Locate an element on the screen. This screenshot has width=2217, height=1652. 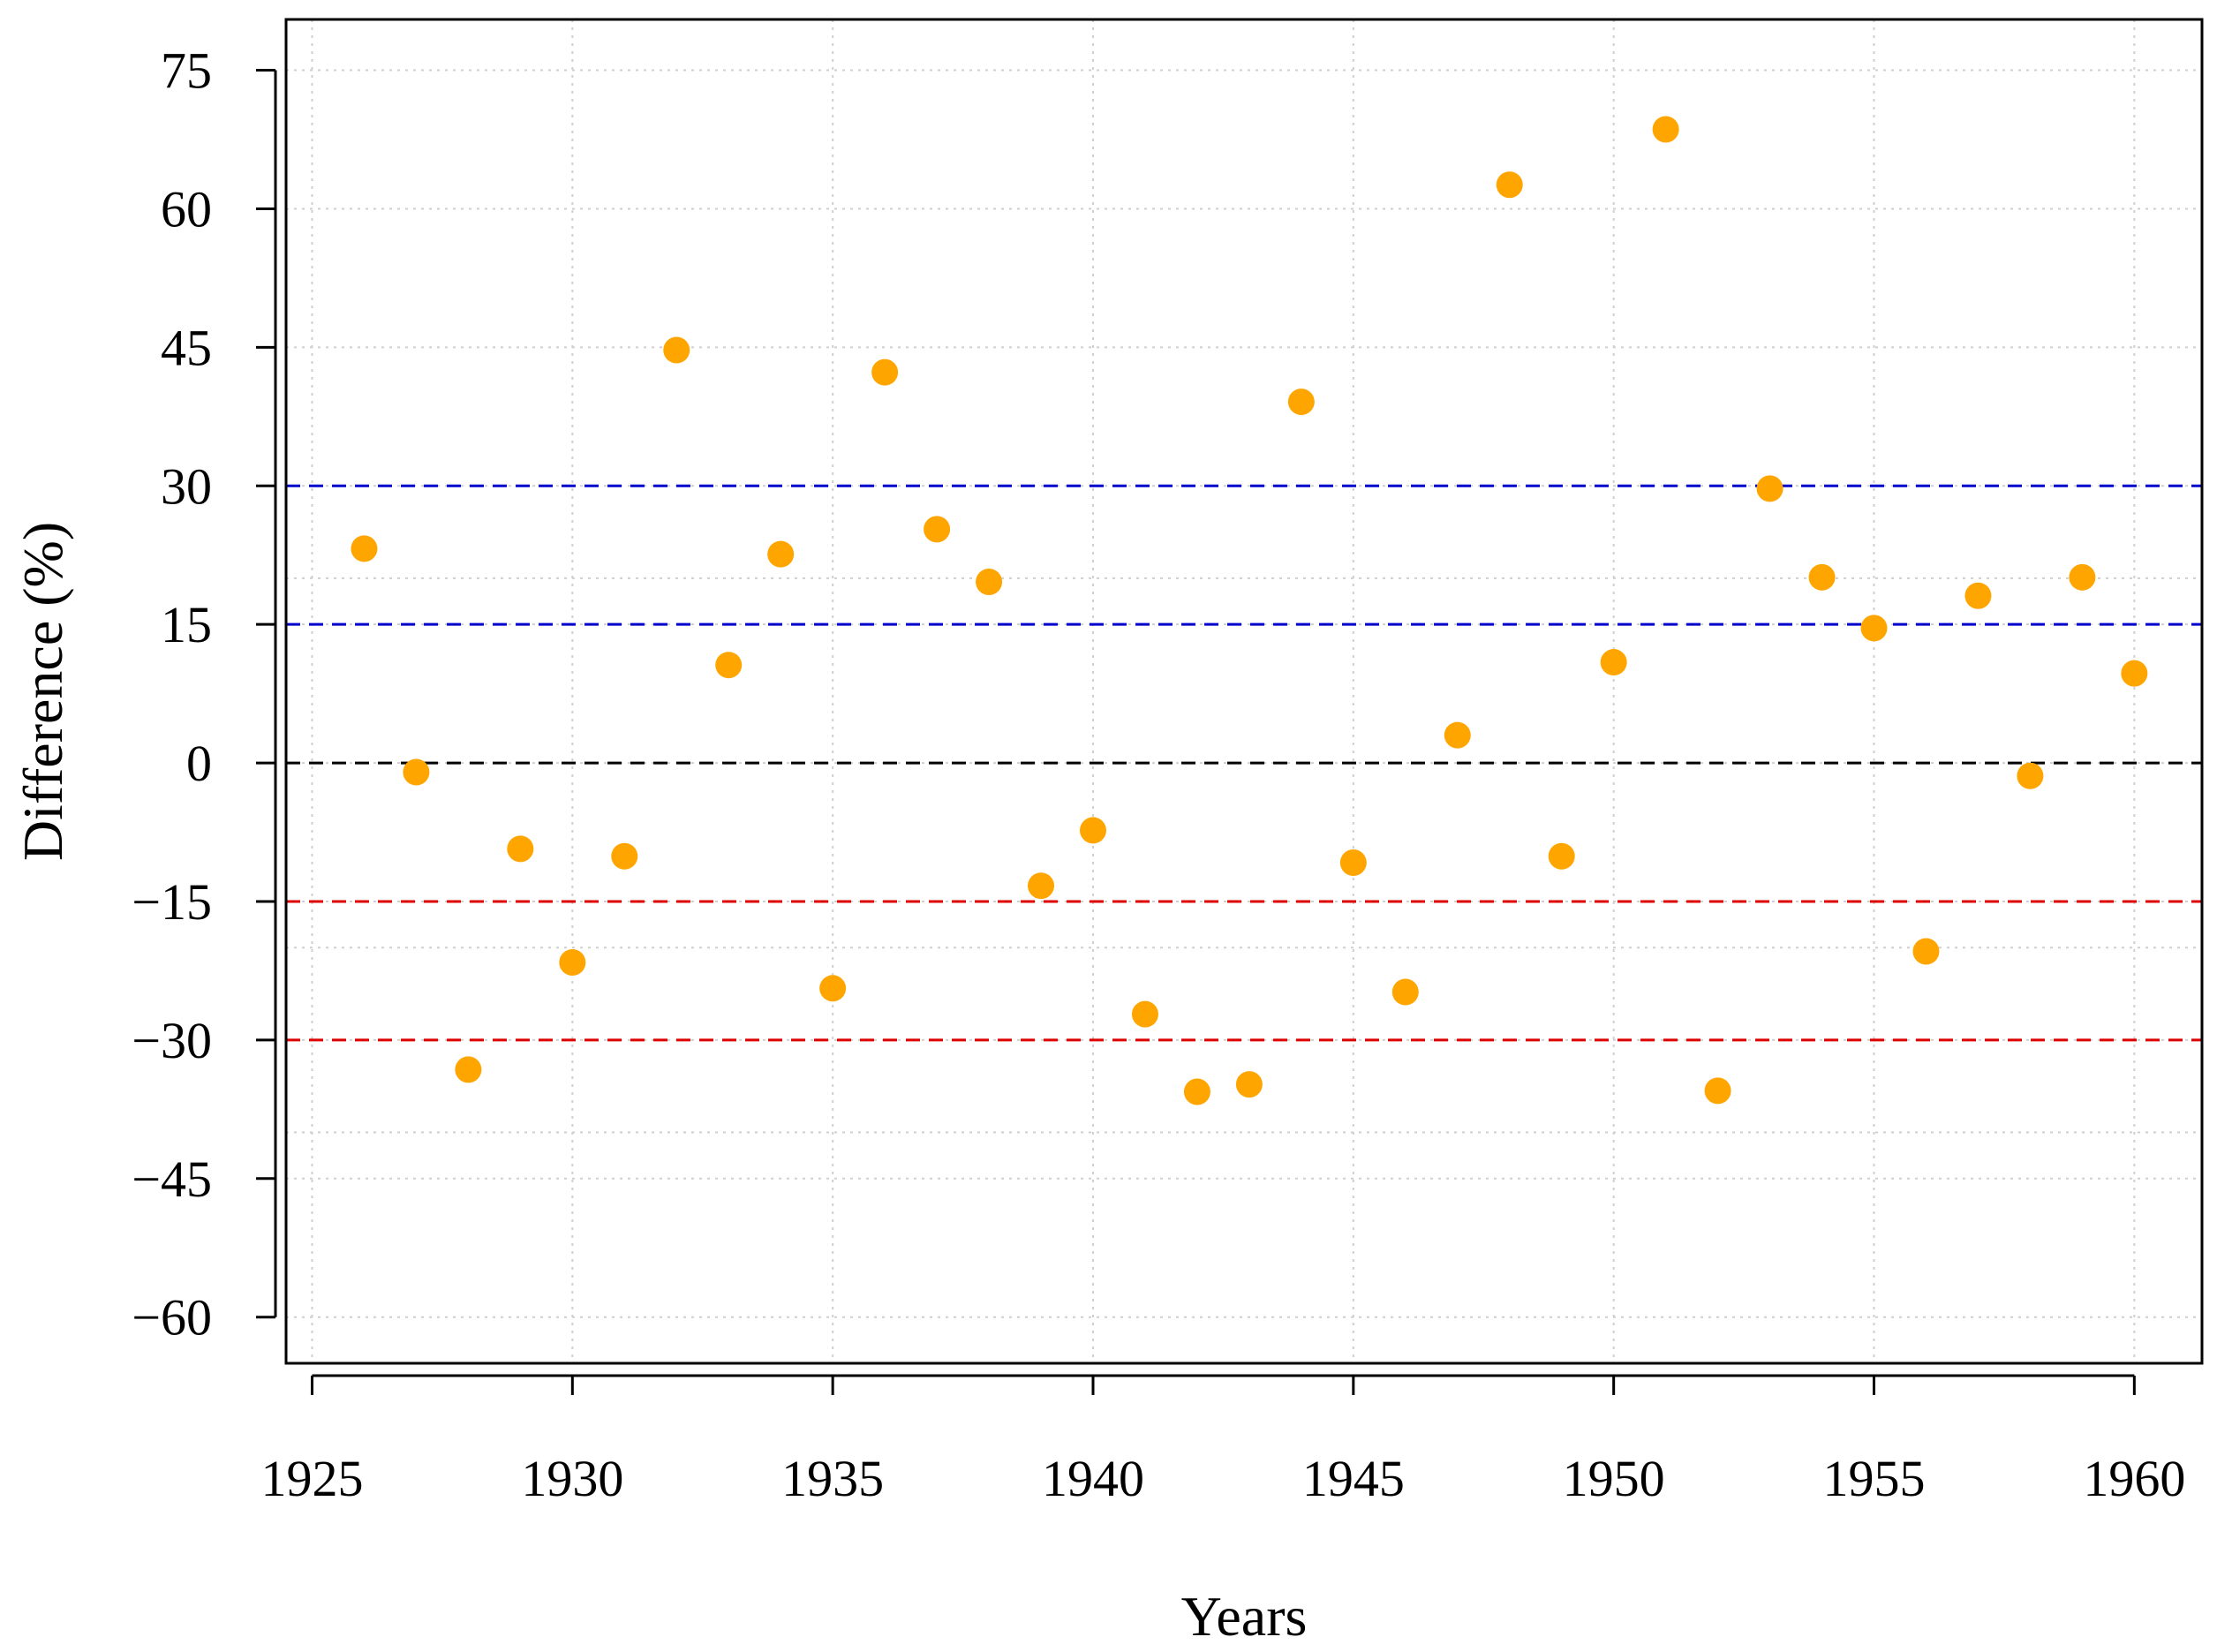
y-tick-label: −30 is located at coordinates (172, 1040).